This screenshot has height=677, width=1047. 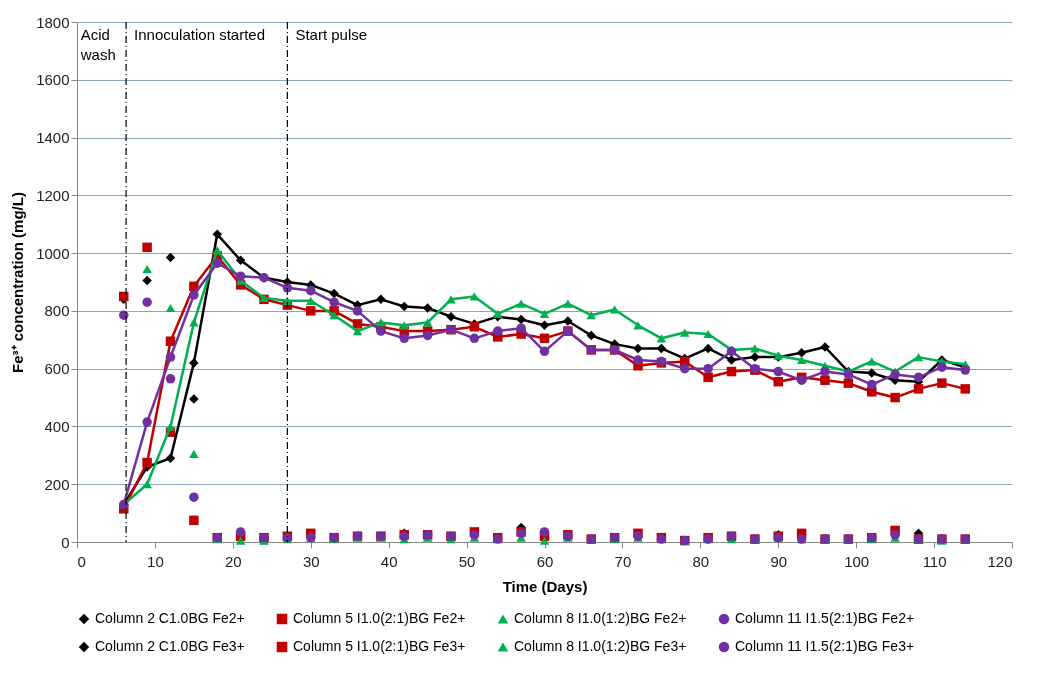 What do you see at coordinates (623, 561) in the screenshot?
I see `x-tick-label: 70` at bounding box center [623, 561].